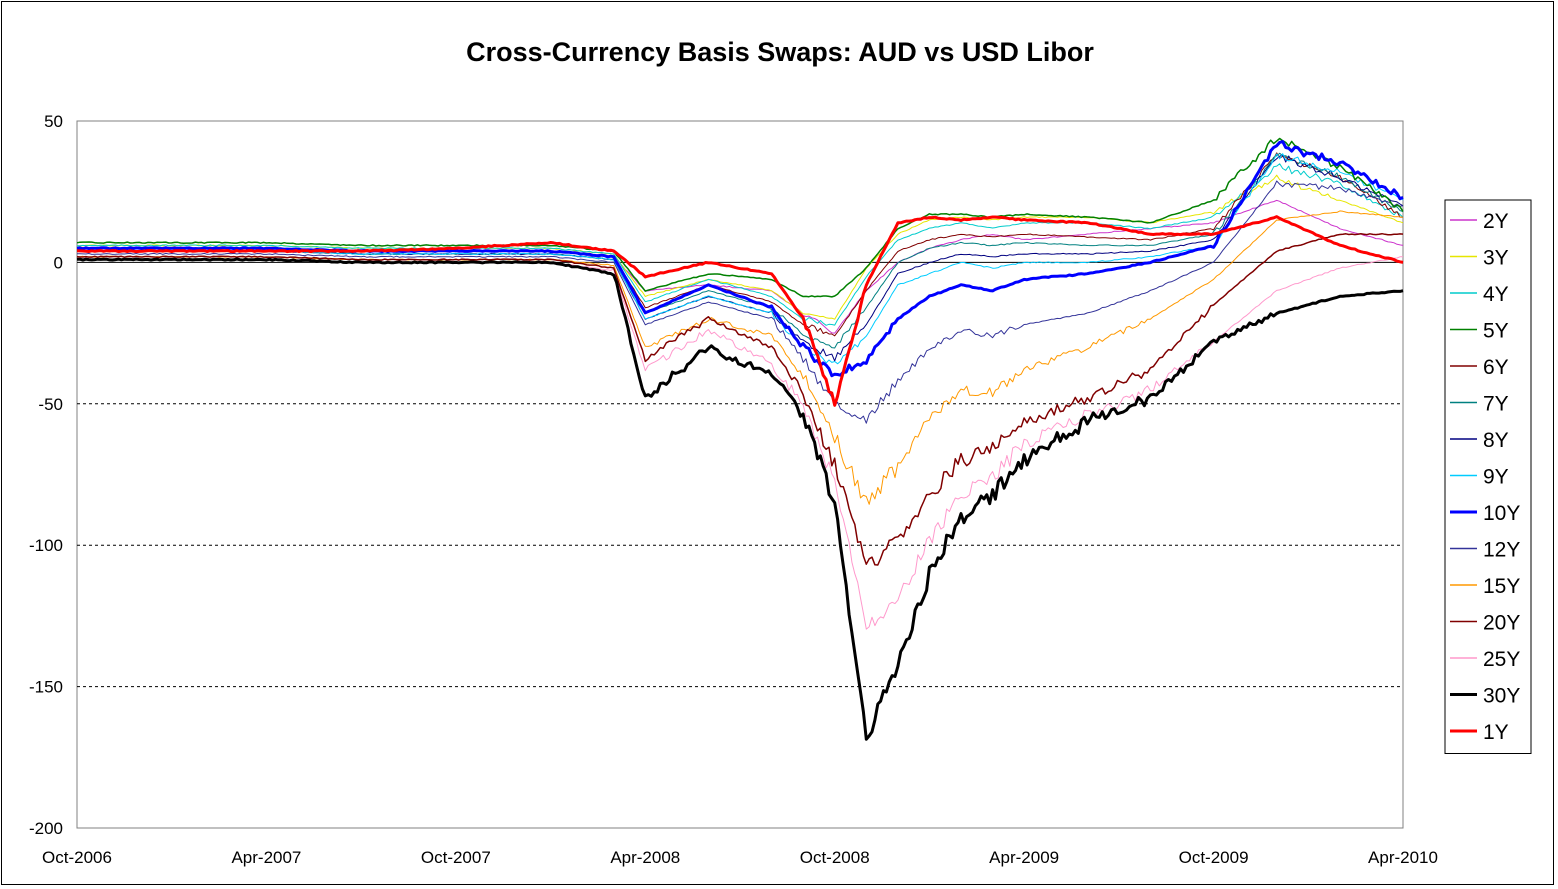  What do you see at coordinates (1496, 367) in the screenshot?
I see `legend-label: 6Y` at bounding box center [1496, 367].